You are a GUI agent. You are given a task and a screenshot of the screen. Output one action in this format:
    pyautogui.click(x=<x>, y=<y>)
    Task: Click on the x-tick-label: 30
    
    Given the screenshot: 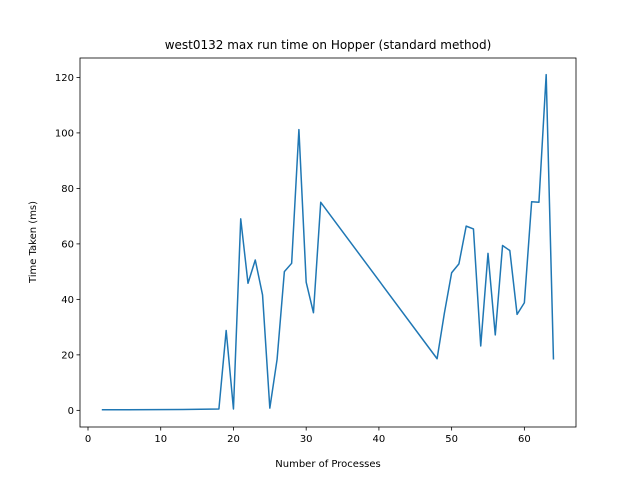 What is the action you would take?
    pyautogui.click(x=306, y=439)
    